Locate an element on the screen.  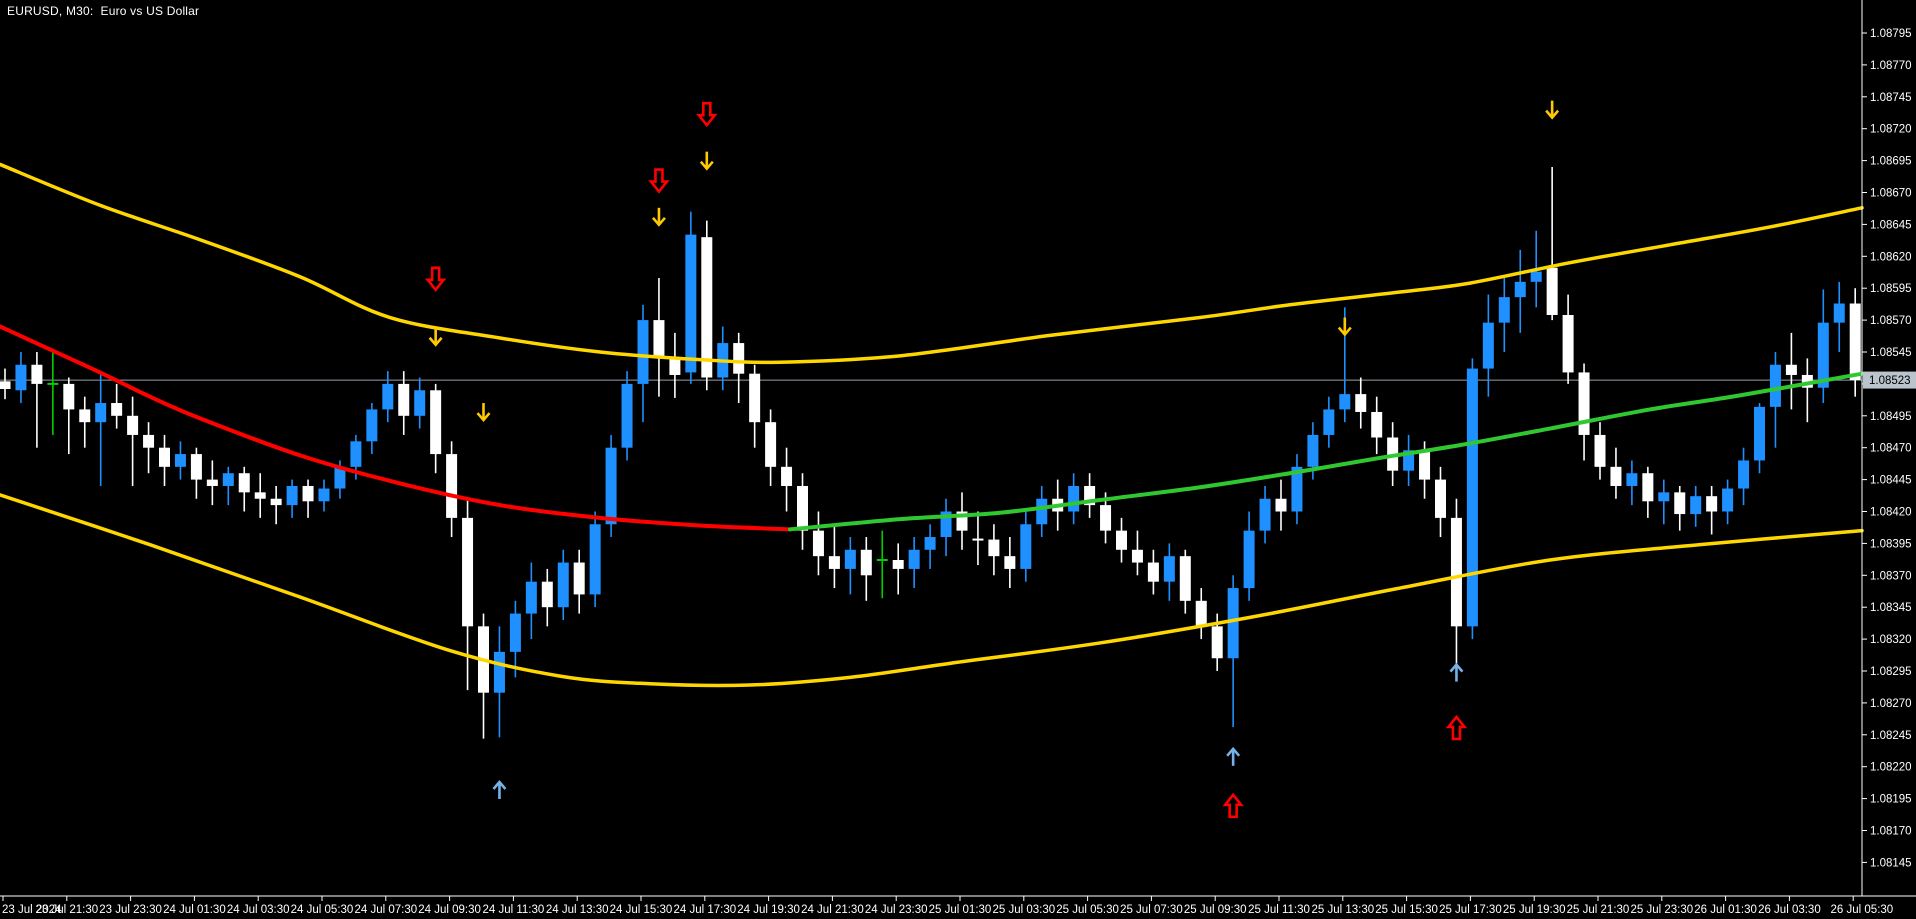
svg-text: 1.08370 is located at coordinates (1891, 576).